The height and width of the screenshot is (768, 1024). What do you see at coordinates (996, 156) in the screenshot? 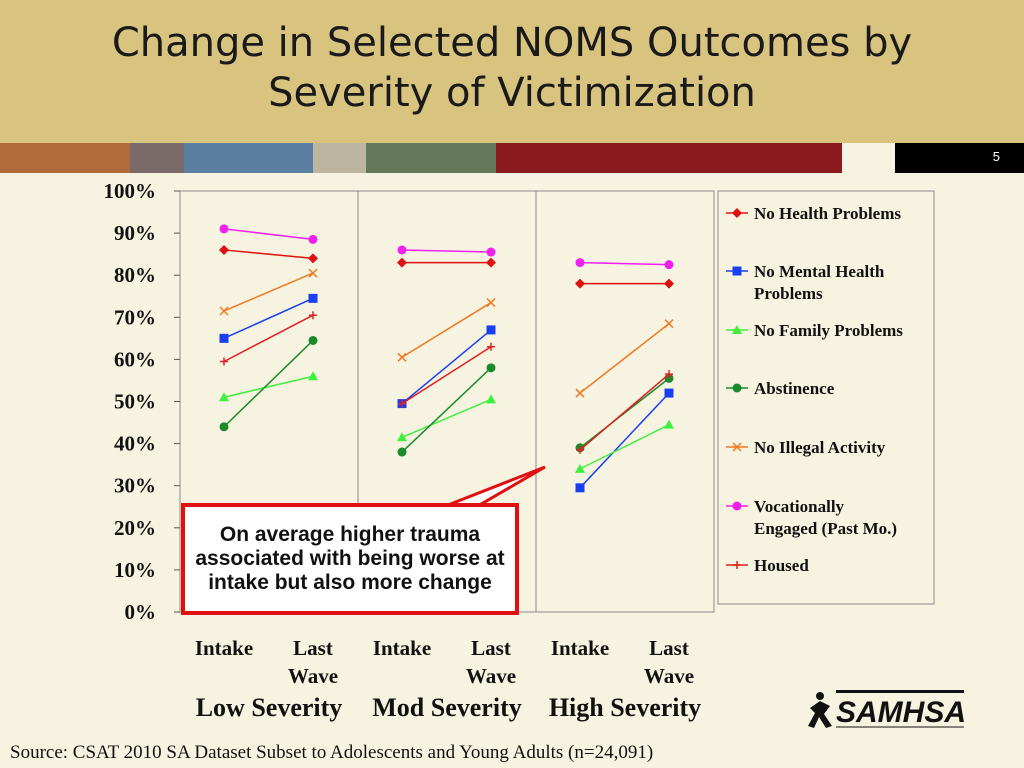
I see `slide-number: 5` at bounding box center [996, 156].